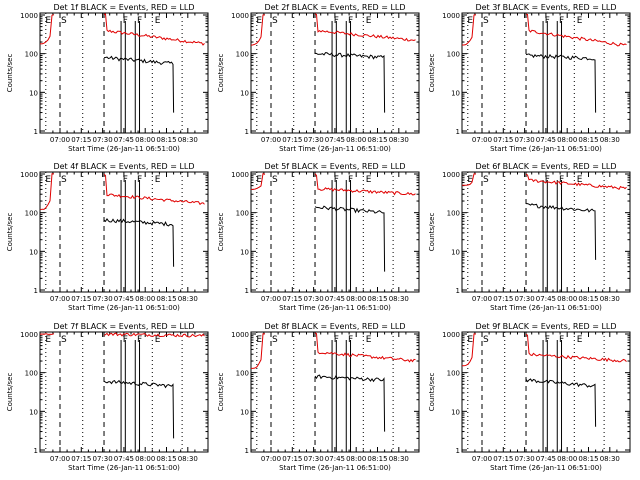 This screenshot has width=640, height=480. What do you see at coordinates (123, 166) in the screenshot?
I see `panel-title: Det 4f BLACK = Events, RED = LLD` at bounding box center [123, 166].